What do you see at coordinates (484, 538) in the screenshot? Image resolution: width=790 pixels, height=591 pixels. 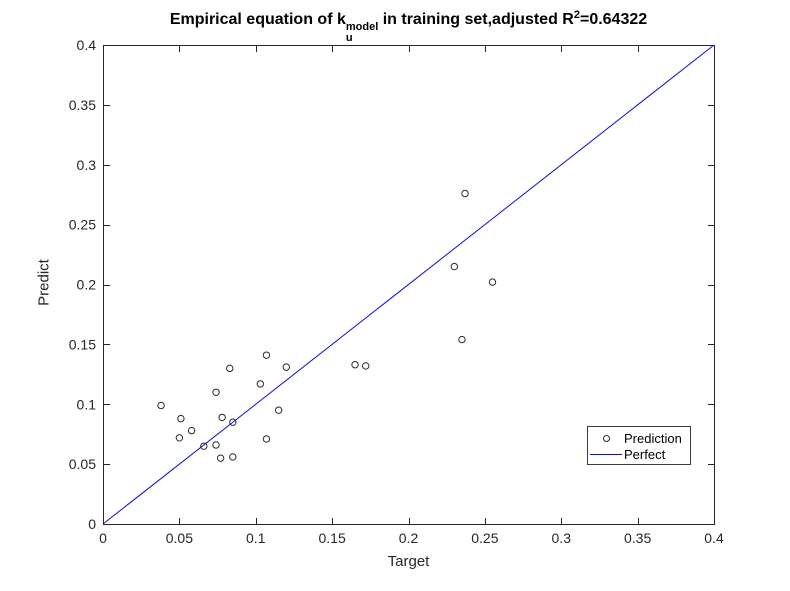 I see `x-tick-label: 0.25` at bounding box center [484, 538].